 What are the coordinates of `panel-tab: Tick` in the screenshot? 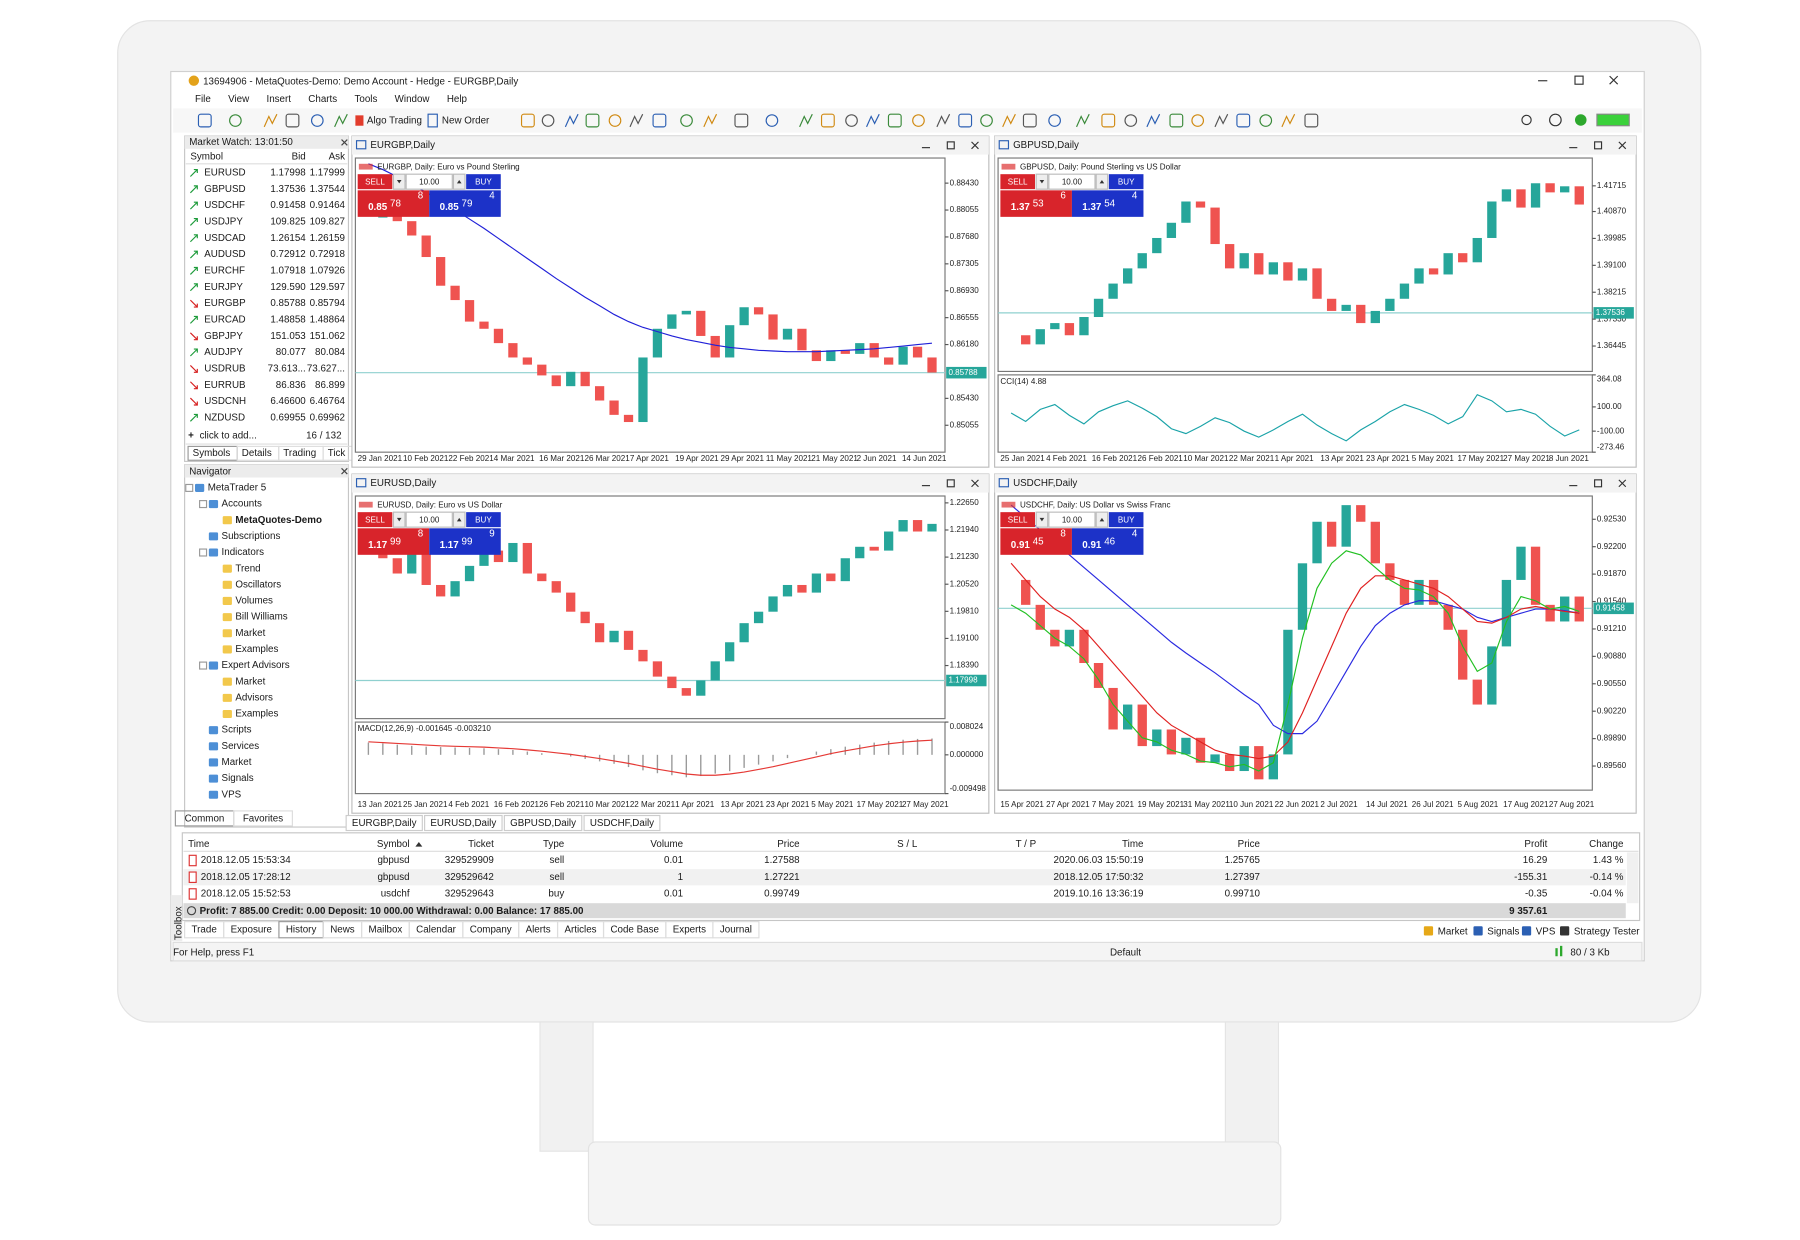 It's located at (337, 453).